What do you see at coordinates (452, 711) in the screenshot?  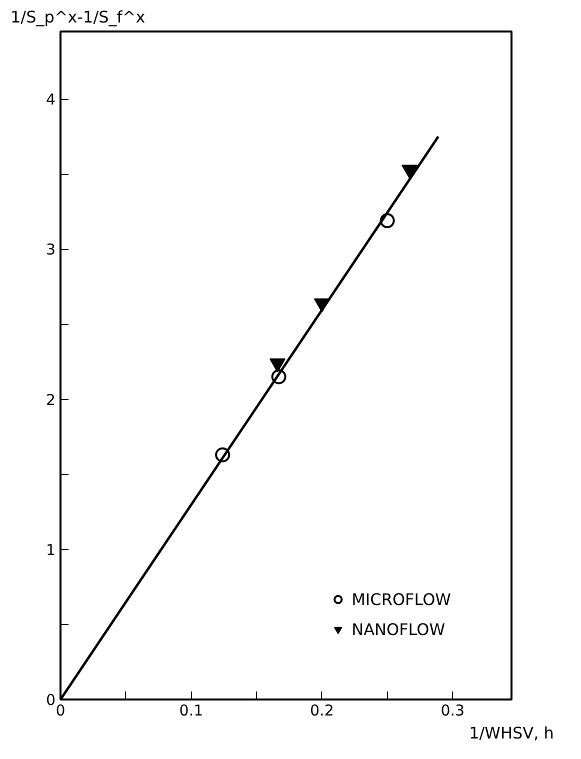 I see `x-tick-label: 0.3` at bounding box center [452, 711].